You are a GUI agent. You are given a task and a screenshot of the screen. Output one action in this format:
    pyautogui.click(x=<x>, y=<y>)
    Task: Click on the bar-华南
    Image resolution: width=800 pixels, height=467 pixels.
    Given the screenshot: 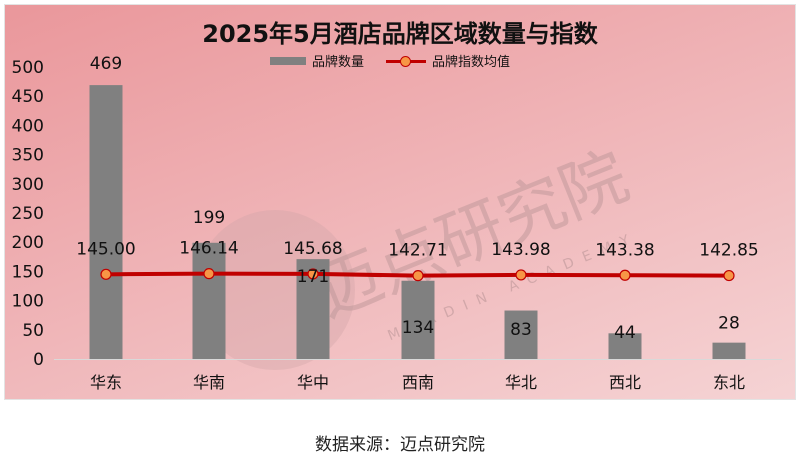 What is the action you would take?
    pyautogui.click(x=209, y=300)
    